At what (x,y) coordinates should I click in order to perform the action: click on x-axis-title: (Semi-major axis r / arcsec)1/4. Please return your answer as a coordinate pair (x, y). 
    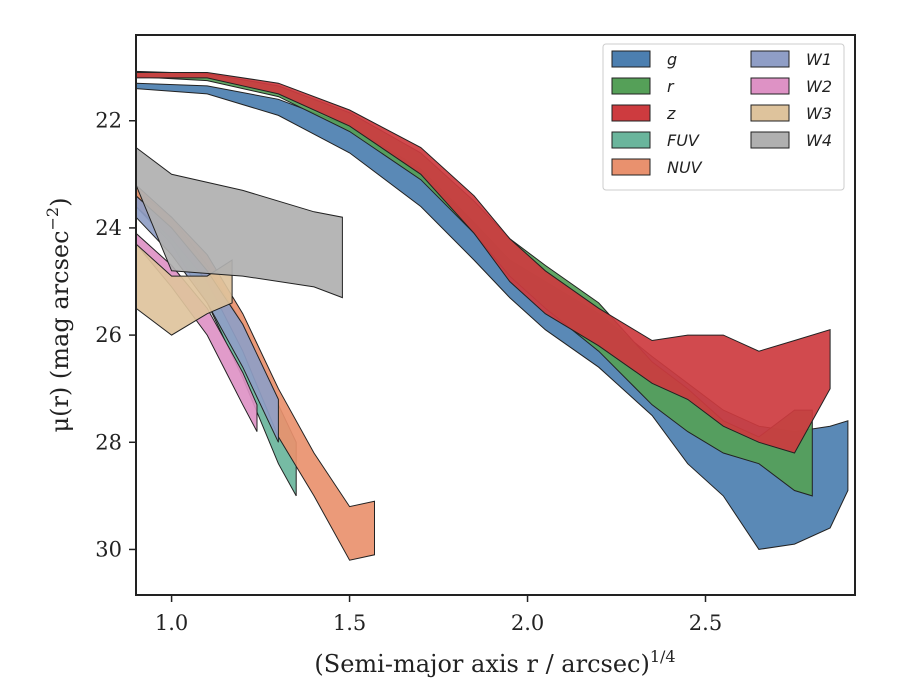
    Looking at the image, I should click on (494, 662).